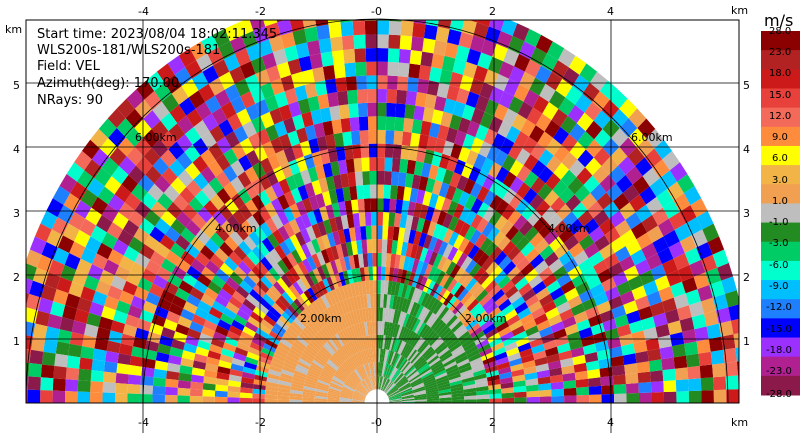 This screenshot has width=800, height=435. Describe the element at coordinates (746, 213) in the screenshot. I see `y-tick-label: 3` at that location.